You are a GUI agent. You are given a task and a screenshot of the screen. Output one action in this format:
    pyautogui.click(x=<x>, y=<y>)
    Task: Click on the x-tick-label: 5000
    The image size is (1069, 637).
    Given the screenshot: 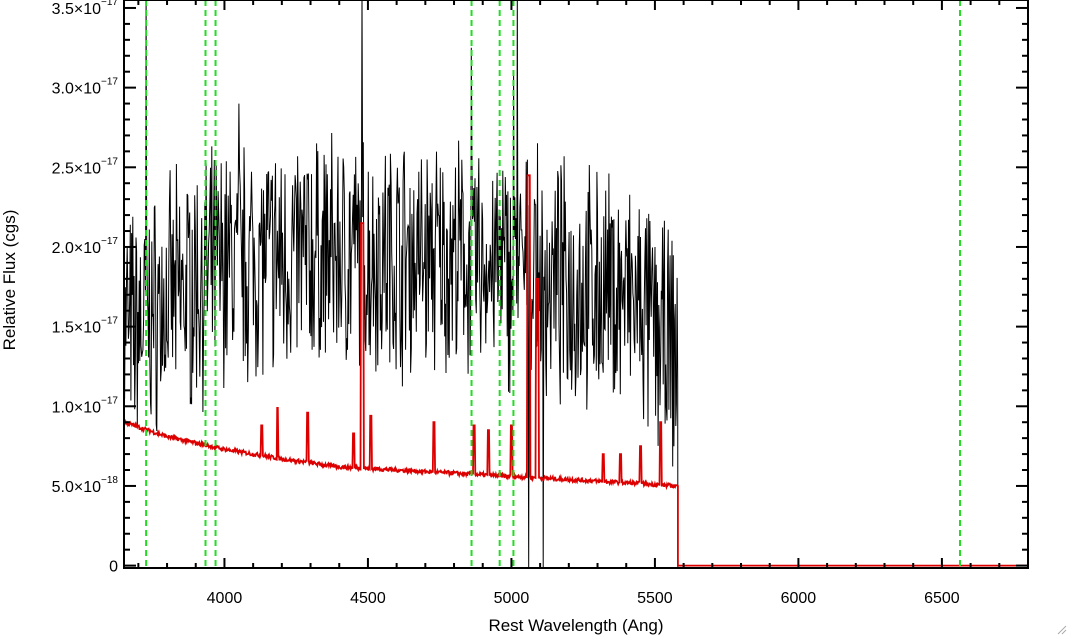 What is the action you would take?
    pyautogui.click(x=512, y=598)
    